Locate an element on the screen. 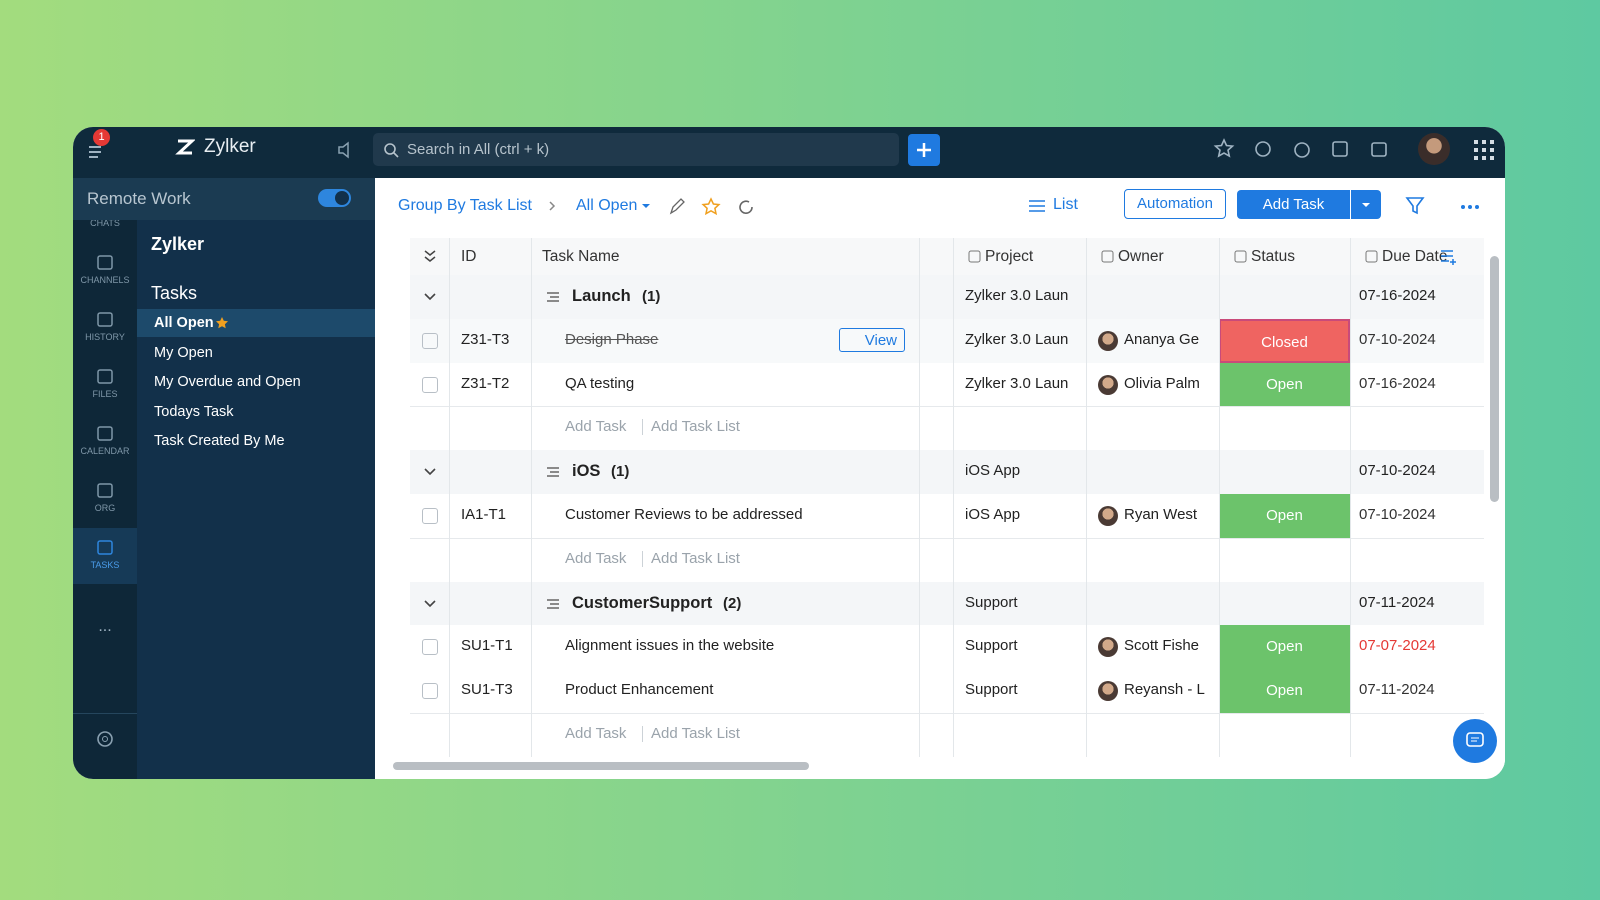 This screenshot has width=1600, height=900. column-header: Status is located at coordinates (1273, 256).